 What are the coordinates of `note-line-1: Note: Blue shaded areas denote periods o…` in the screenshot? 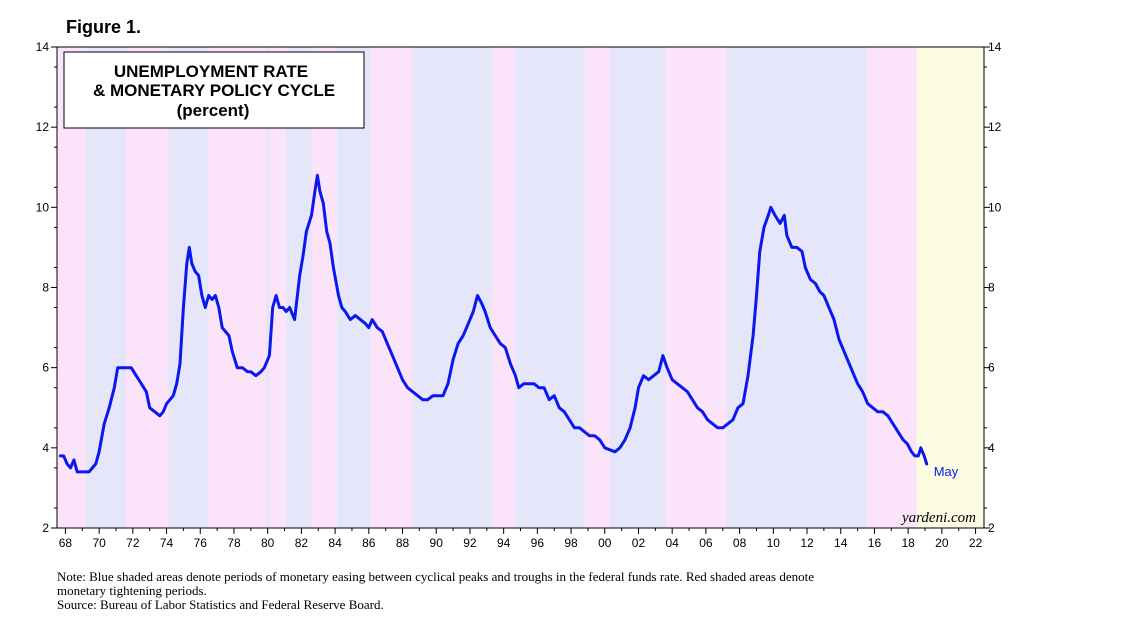 It's located at (435, 576).